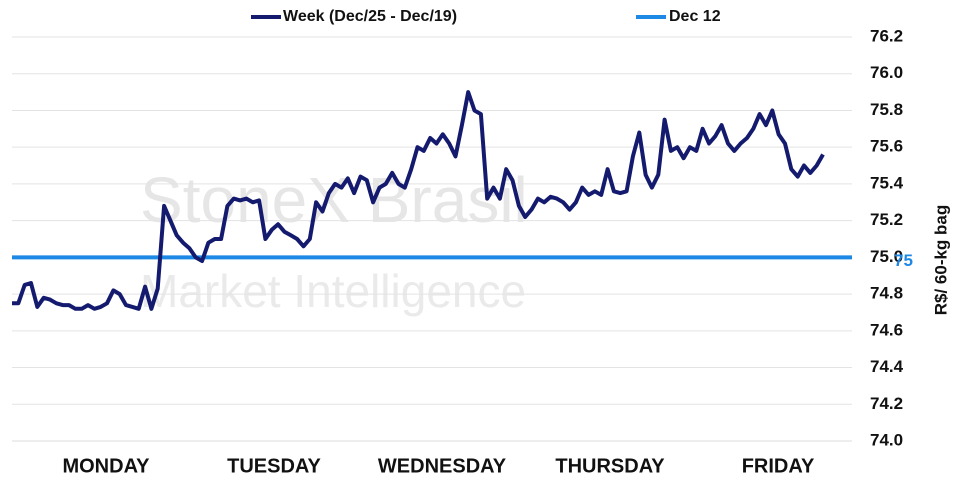  What do you see at coordinates (274, 466) in the screenshot?
I see `x-tick-label: TUESDAY` at bounding box center [274, 466].